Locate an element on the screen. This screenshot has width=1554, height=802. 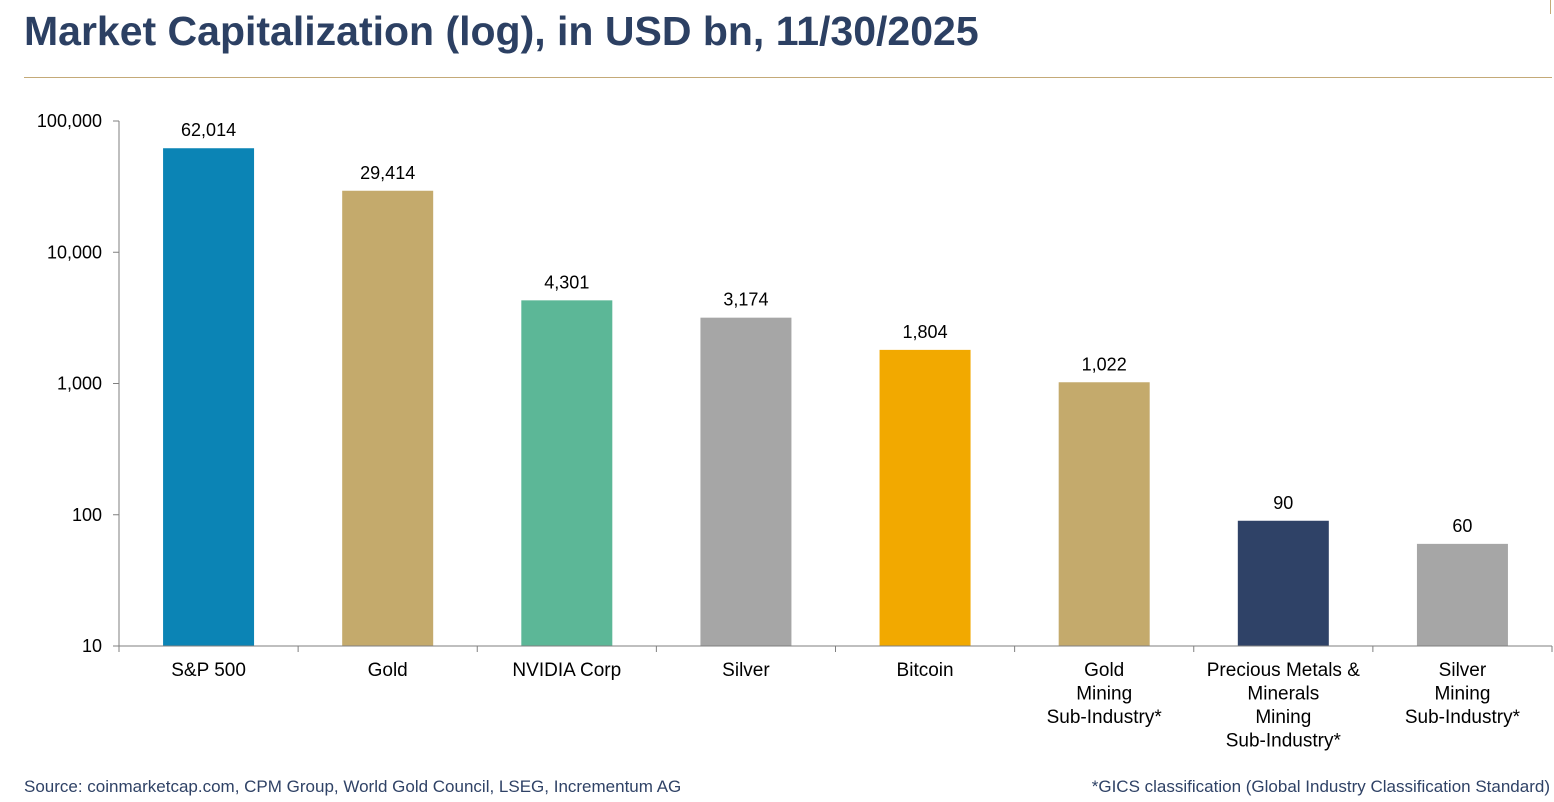
value-label: 62,014 is located at coordinates (208, 130).